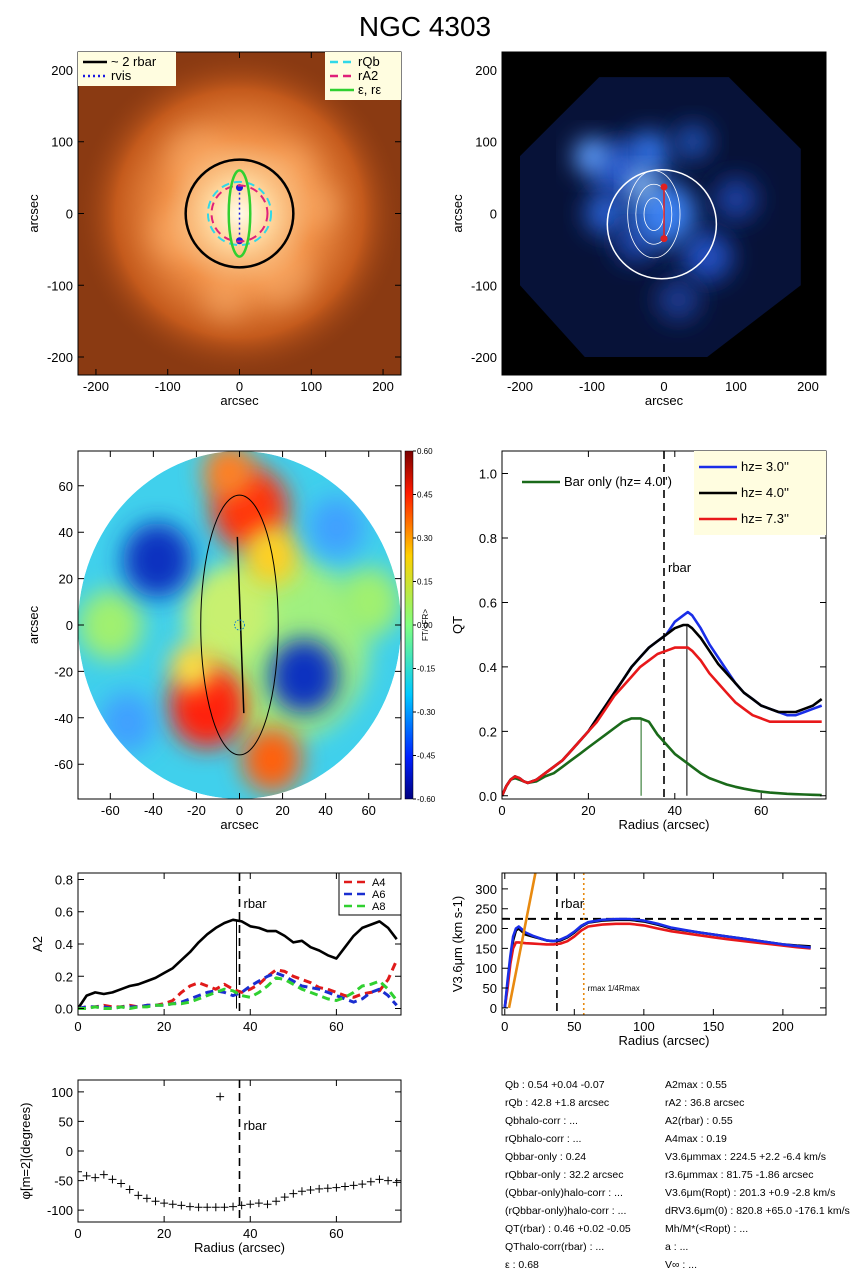 The height and width of the screenshot is (1280, 850). What do you see at coordinates (66, 486) in the screenshot?
I see `y-tick-label: 60` at bounding box center [66, 486].